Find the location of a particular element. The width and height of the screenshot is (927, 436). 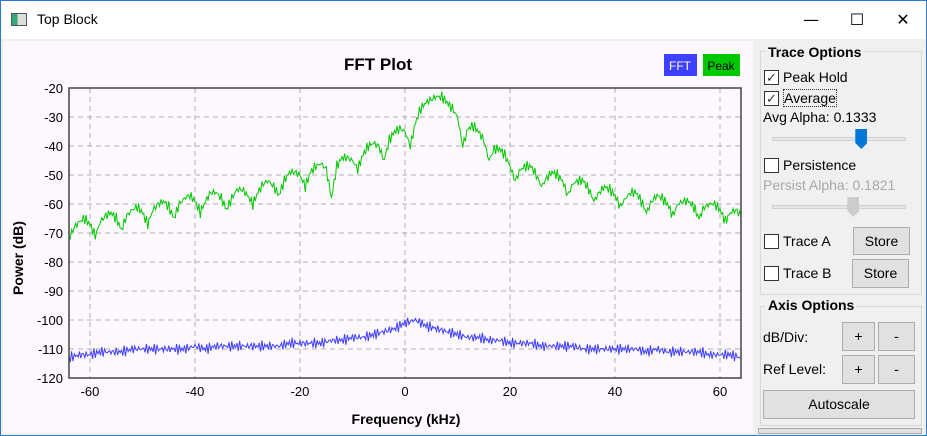

chart-title: FFT Plot is located at coordinates (378, 64).